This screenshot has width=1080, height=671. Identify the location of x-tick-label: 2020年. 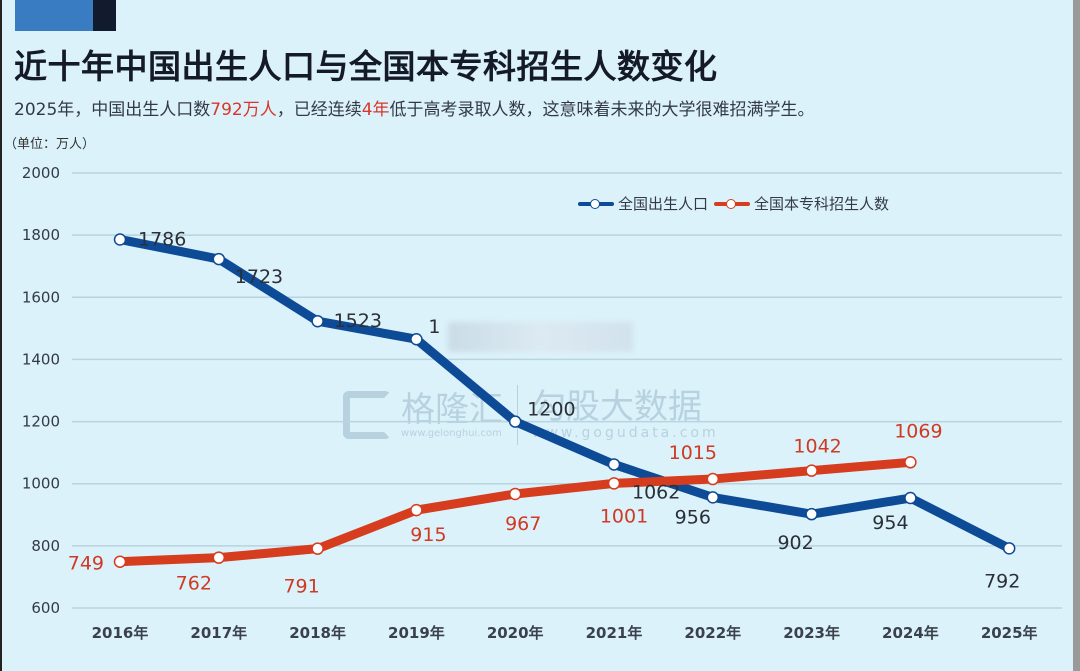
(515, 633).